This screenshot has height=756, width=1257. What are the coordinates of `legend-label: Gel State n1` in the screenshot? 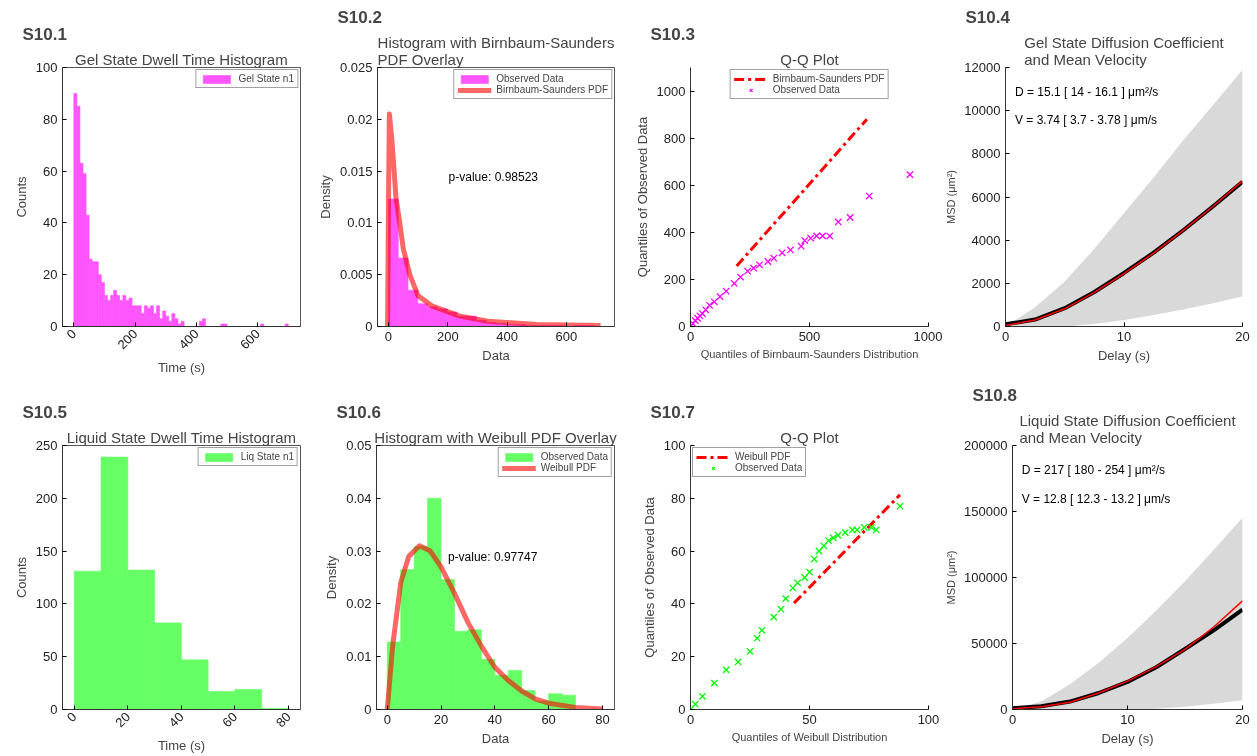 It's located at (266, 78).